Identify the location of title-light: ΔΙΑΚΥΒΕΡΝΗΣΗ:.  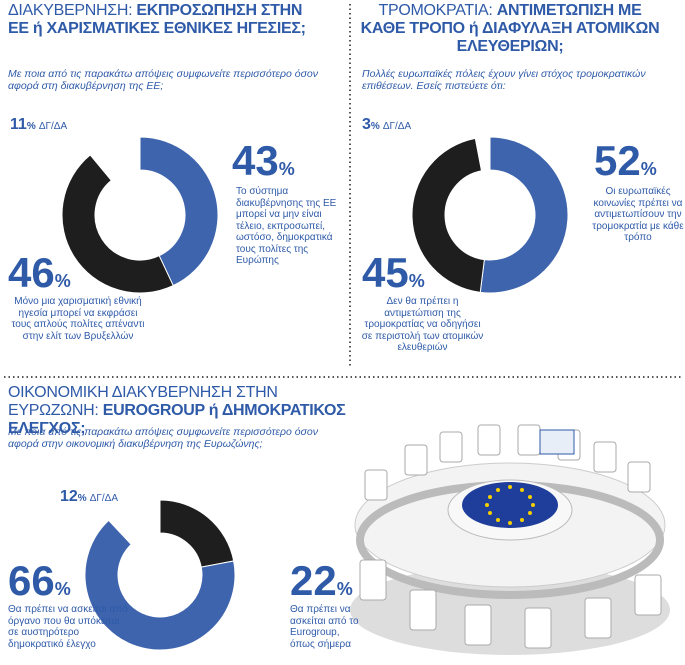
(70, 10).